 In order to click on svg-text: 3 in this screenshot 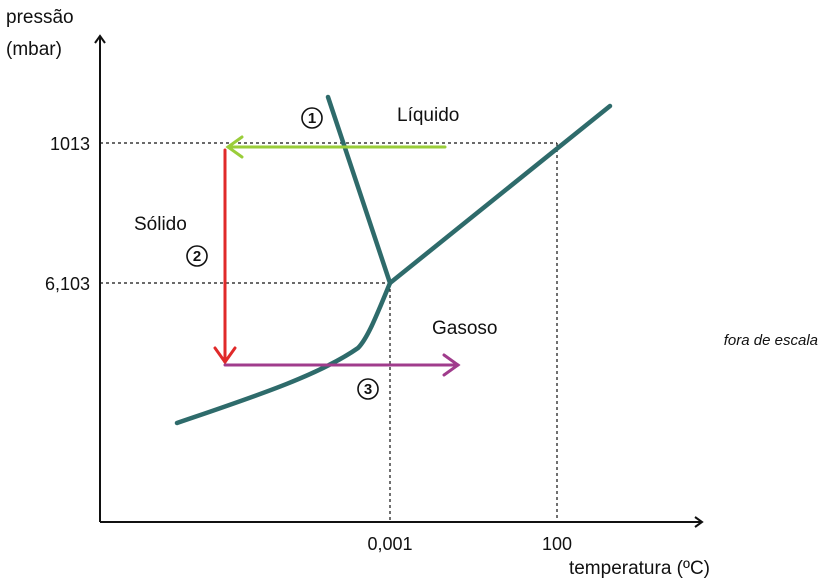, I will do `click(368, 389)`.